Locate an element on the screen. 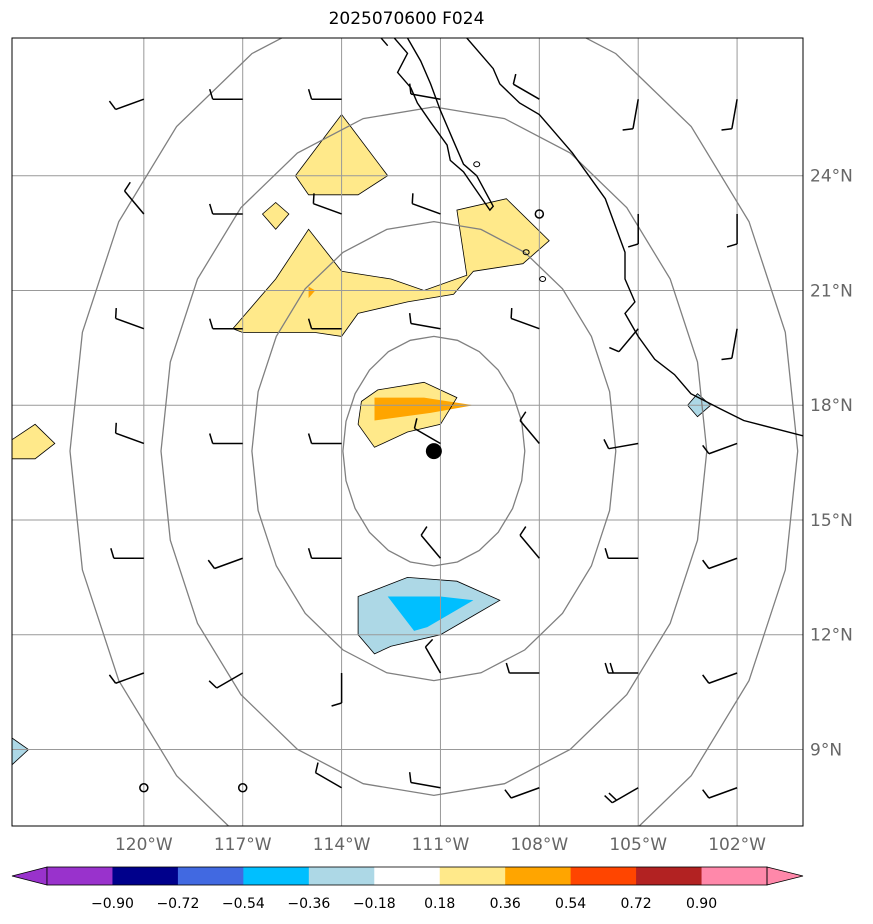 The width and height of the screenshot is (873, 924). colorbar-tick-label: 0.18 is located at coordinates (439, 904).